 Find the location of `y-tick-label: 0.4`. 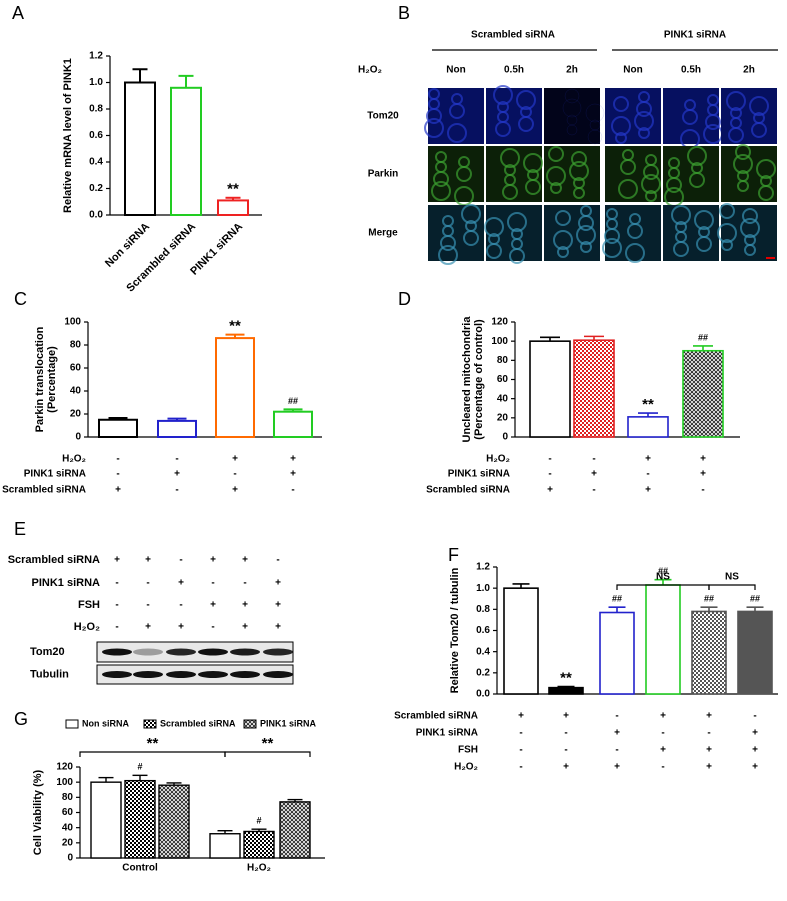

y-tick-label: 0.4 is located at coordinates (96, 162).